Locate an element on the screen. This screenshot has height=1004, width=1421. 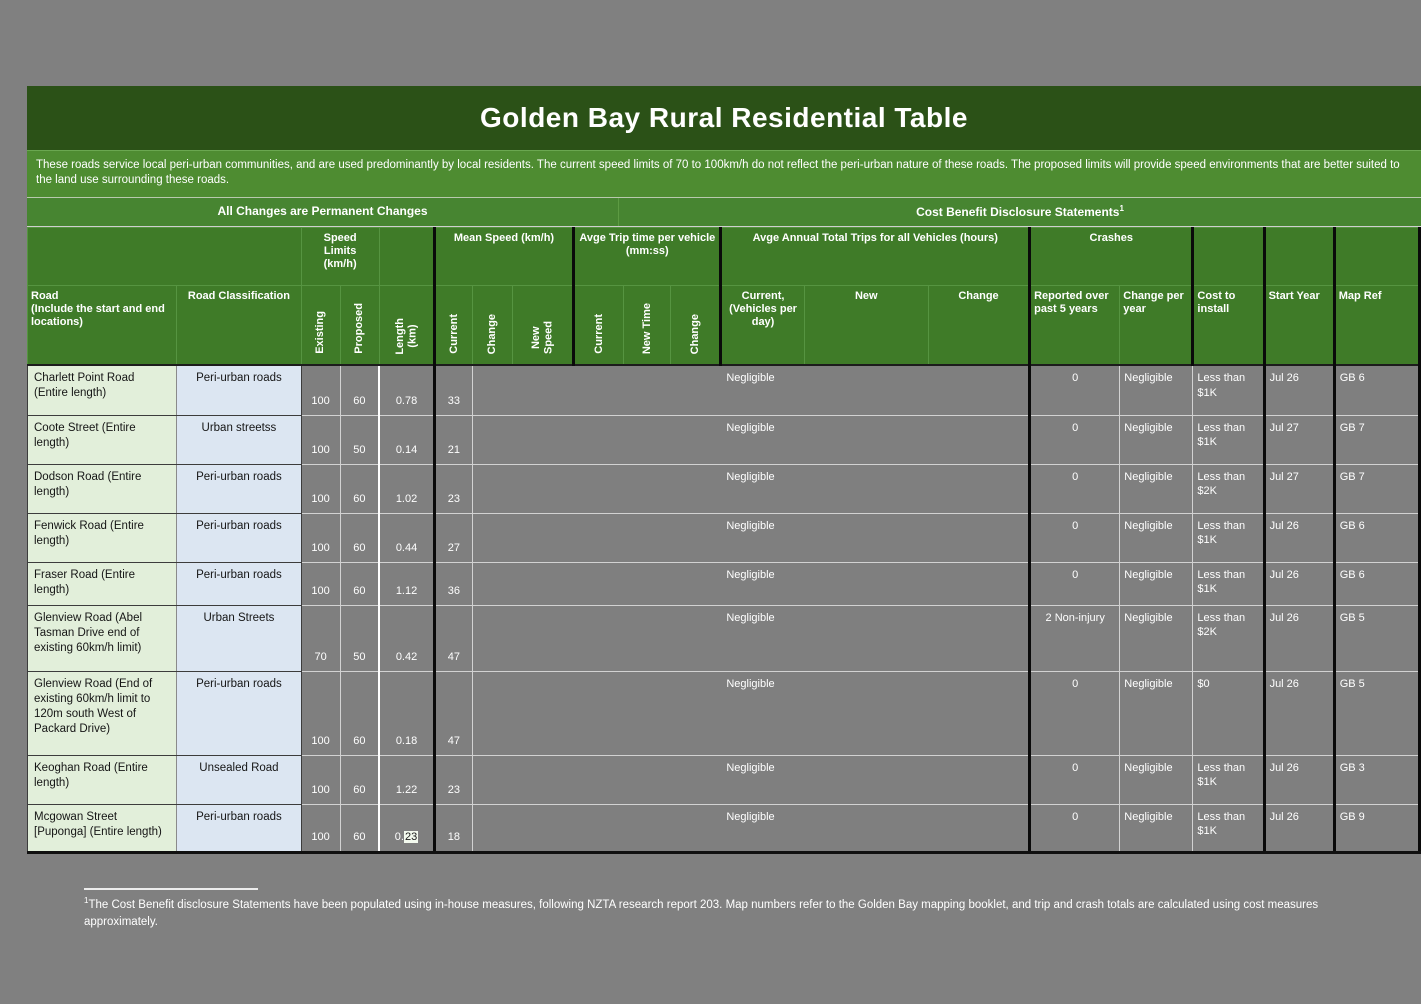
cost-cell: Less than $2K is located at coordinates (1228, 488).